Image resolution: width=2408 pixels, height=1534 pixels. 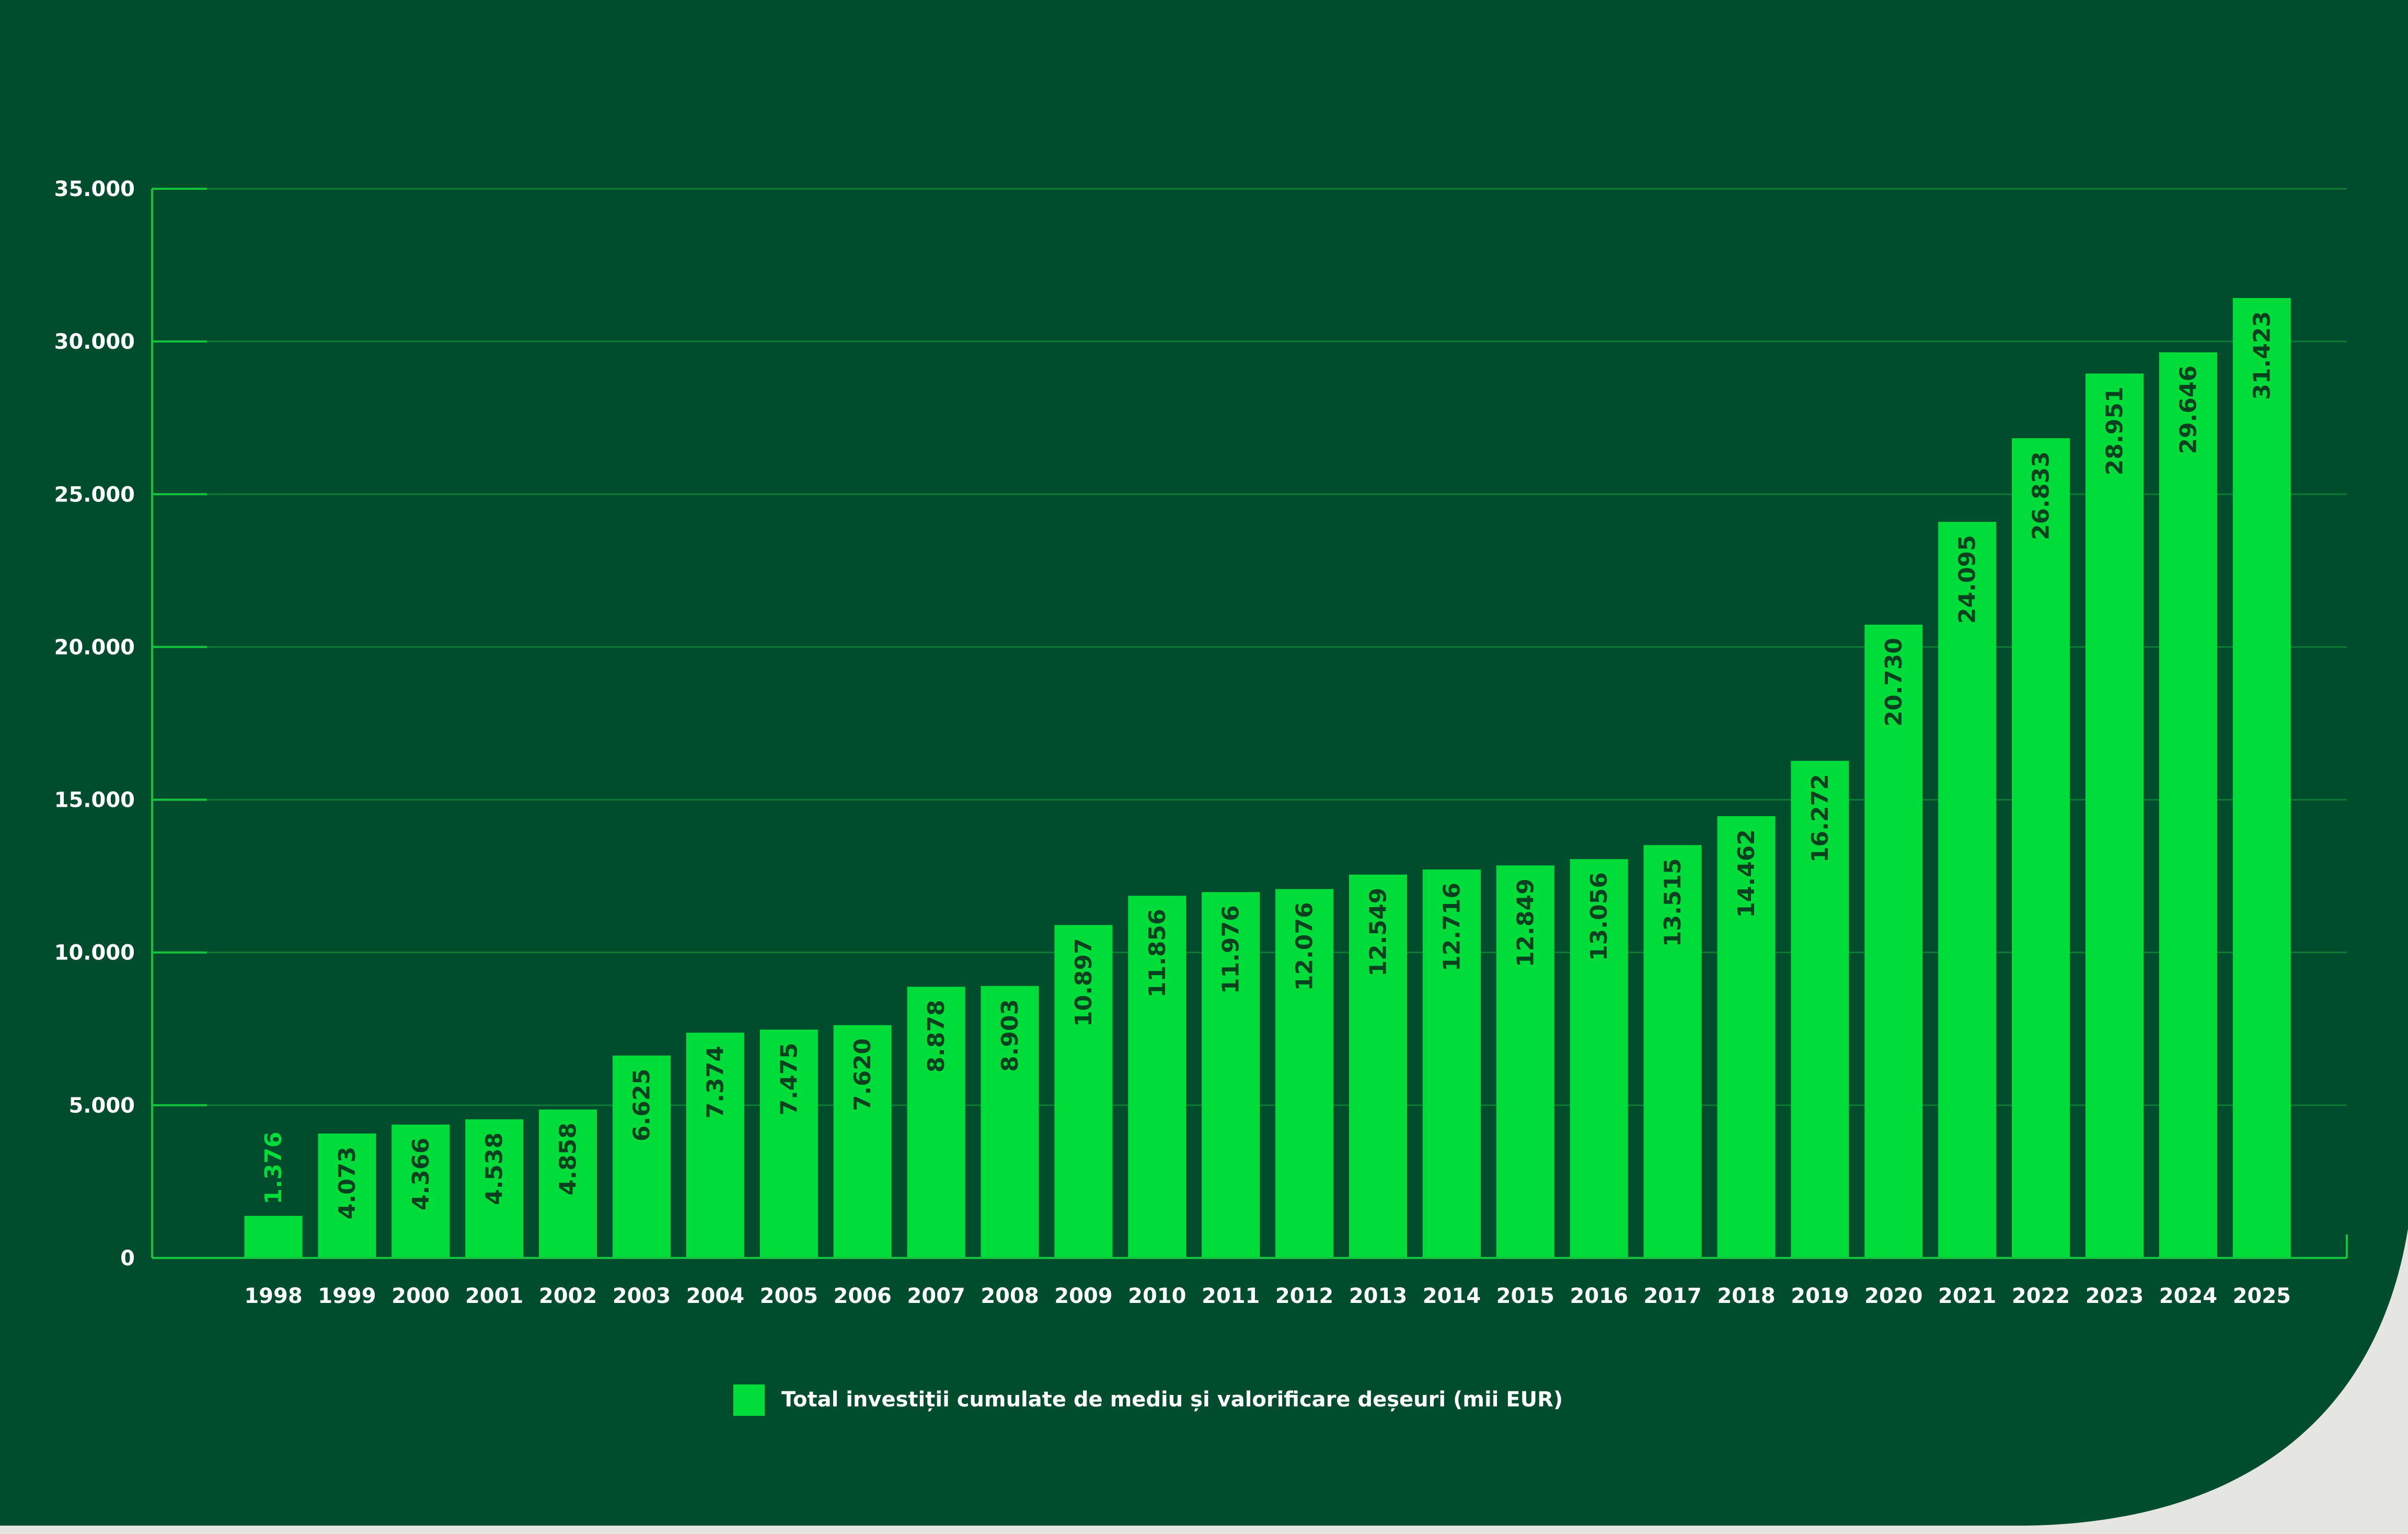 I want to click on bar-2004, so click(x=715, y=1146).